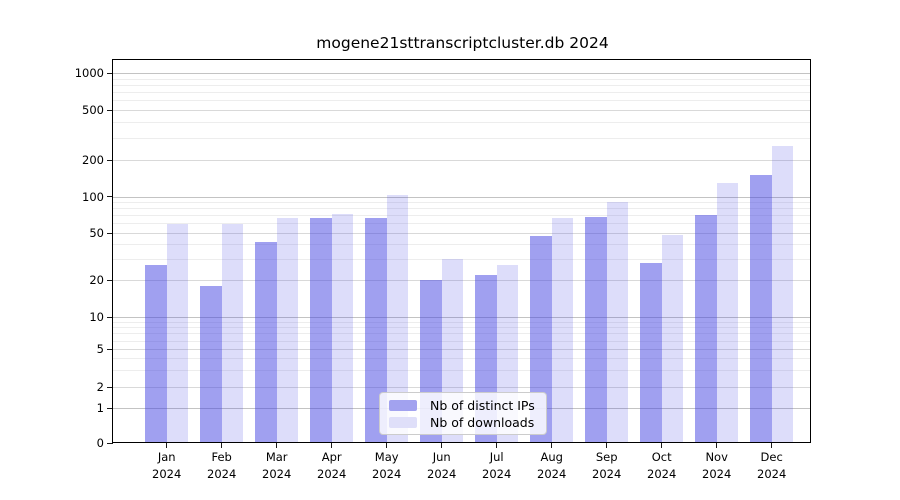 Image resolution: width=900 pixels, height=500 pixels. I want to click on legend-swatch-downloads-icon, so click(403, 422).